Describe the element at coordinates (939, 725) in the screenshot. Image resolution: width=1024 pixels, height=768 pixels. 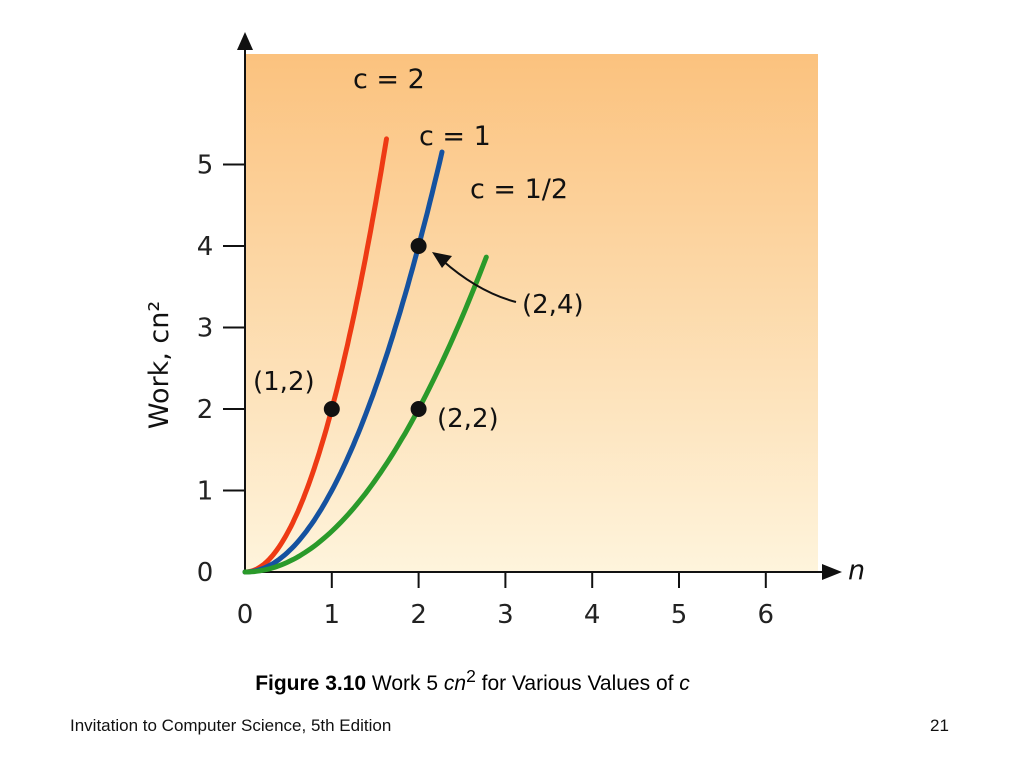
I see `footer-page-number: 21` at that location.